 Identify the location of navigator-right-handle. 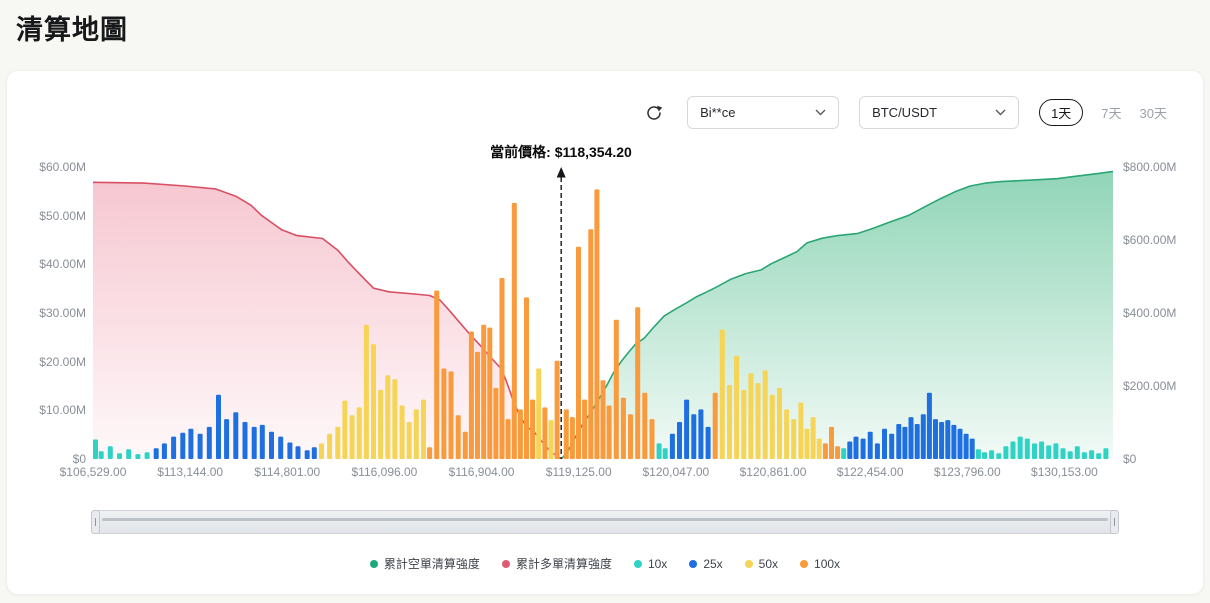
(1114, 522).